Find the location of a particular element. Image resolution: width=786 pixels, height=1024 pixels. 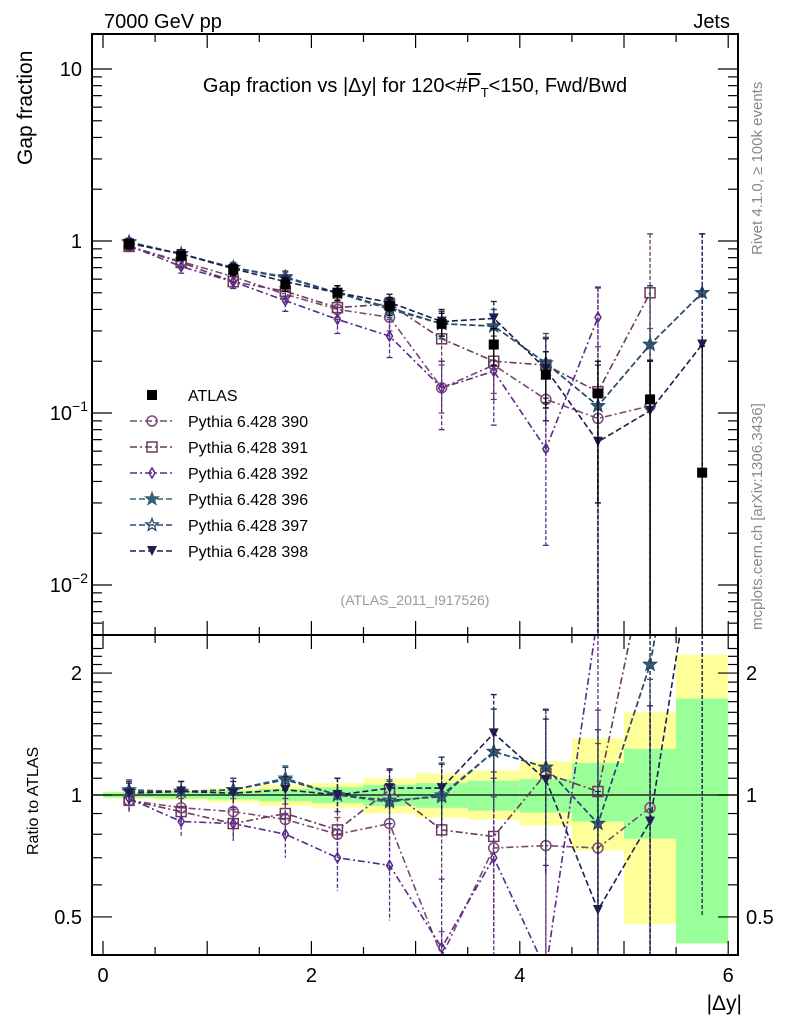

title-prefix: Gap fraction vs |Δy| for 120<# is located at coordinates (335, 86).